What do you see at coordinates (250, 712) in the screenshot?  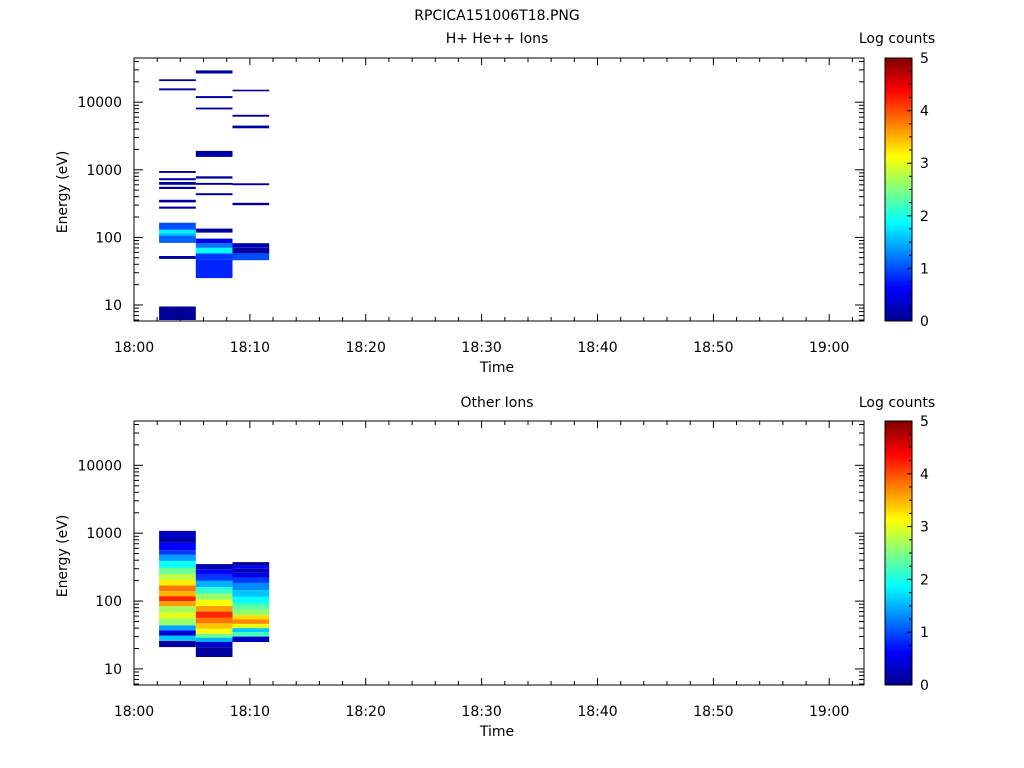 I see `x-tick-label: 18:10` at bounding box center [250, 712].